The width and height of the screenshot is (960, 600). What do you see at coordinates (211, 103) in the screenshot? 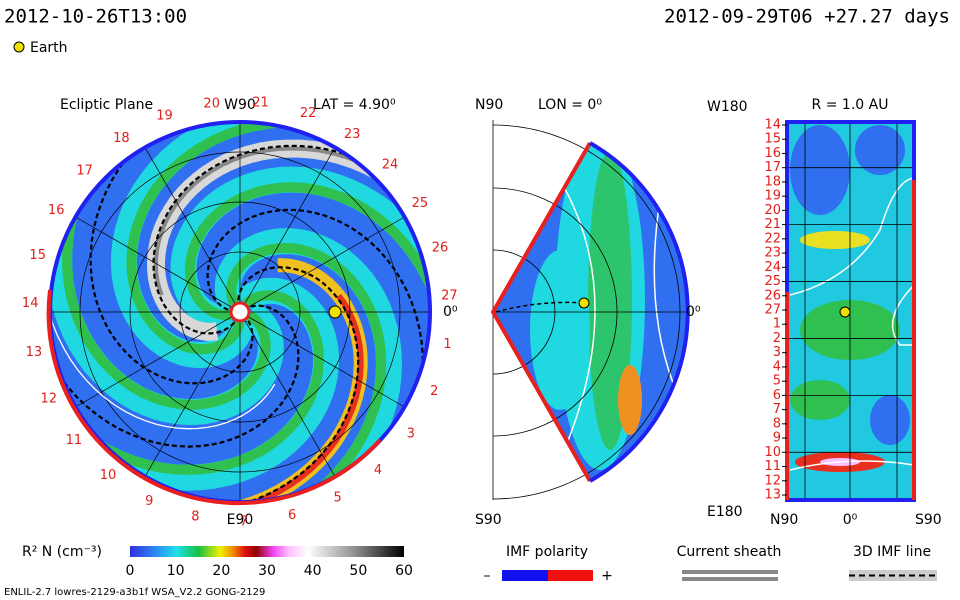
I see `carrington-label: 20` at bounding box center [211, 103].